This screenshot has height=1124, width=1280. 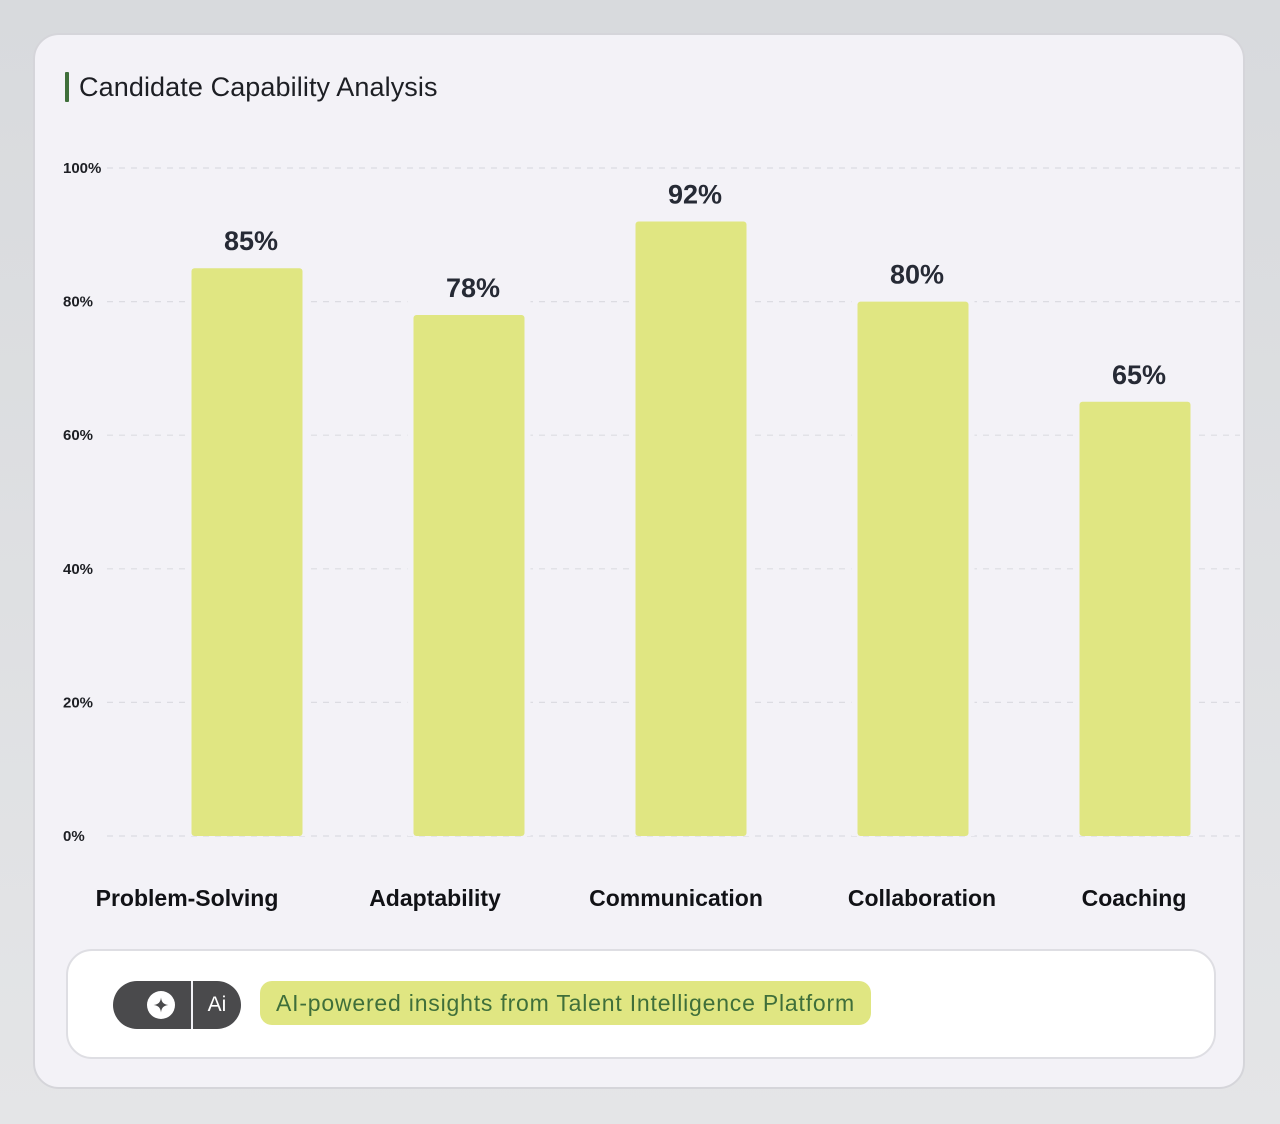 I want to click on y-tick-label: 80%, so click(x=78, y=302).